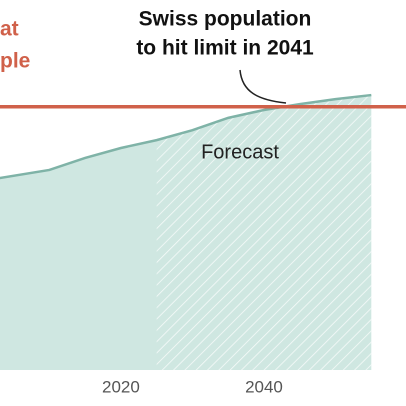 The image size is (406, 406). Describe the element at coordinates (9, 29) in the screenshot. I see `limit-label: at` at that location.